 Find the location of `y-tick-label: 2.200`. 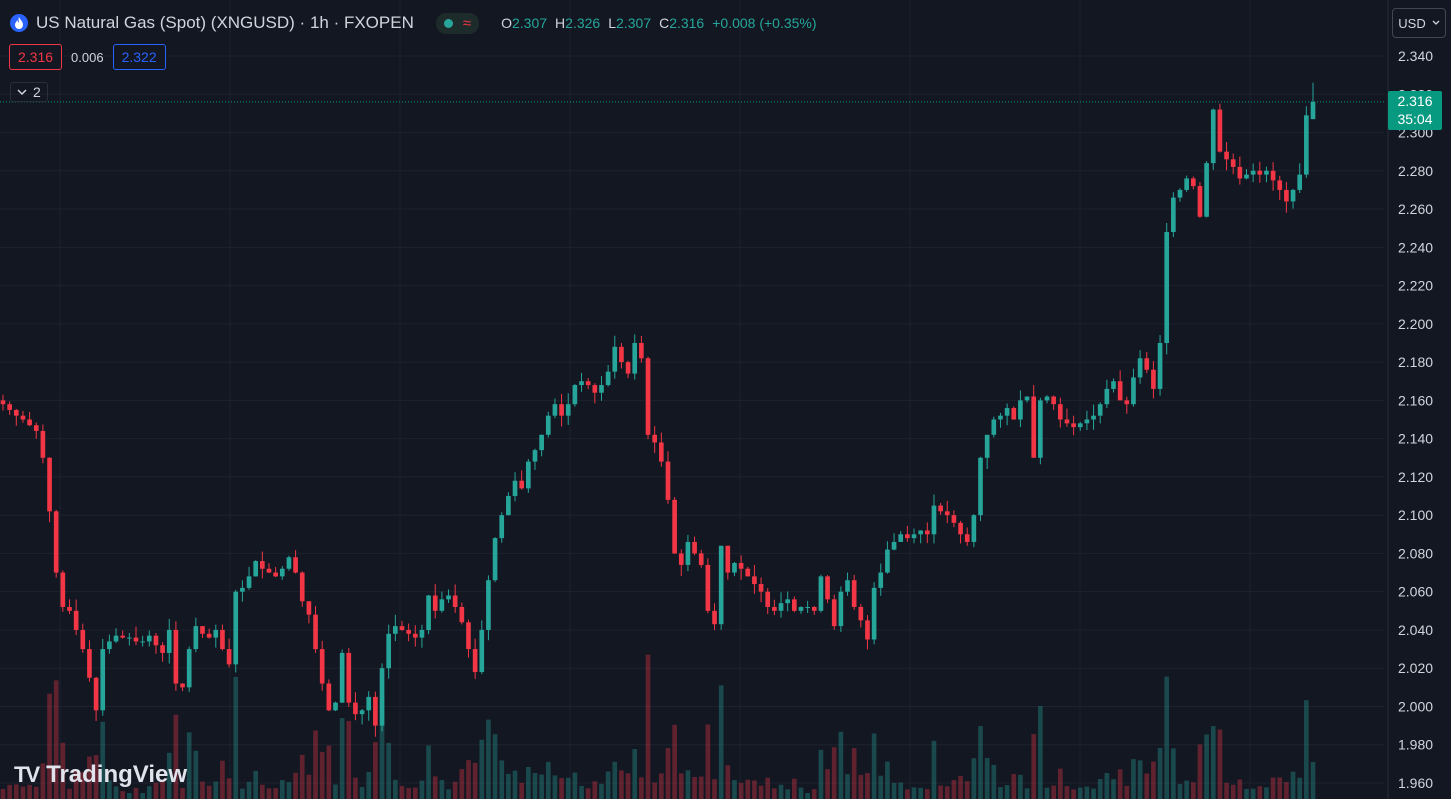

y-tick-label: 2.200 is located at coordinates (1415, 324).